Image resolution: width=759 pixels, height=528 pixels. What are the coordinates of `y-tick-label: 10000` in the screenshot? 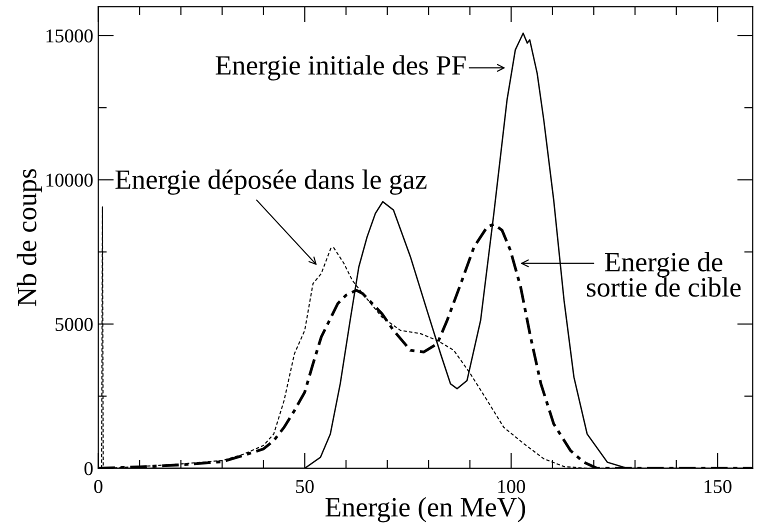 It's located at (69, 180).